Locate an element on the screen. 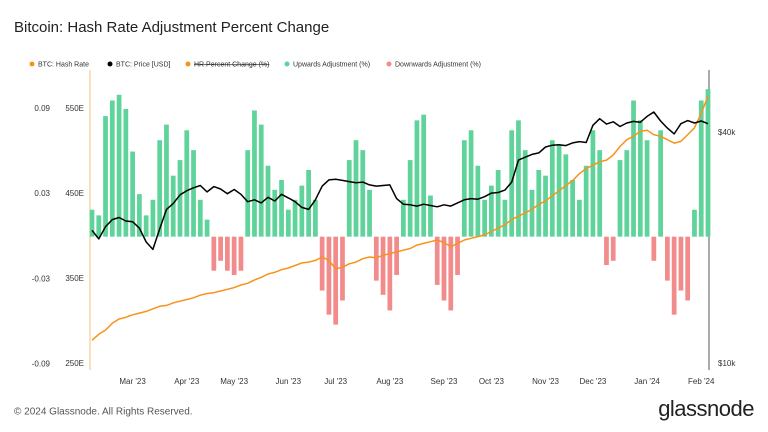 This screenshot has height=432, width=768. y2ticks-tick-label: 350E is located at coordinates (74, 278).